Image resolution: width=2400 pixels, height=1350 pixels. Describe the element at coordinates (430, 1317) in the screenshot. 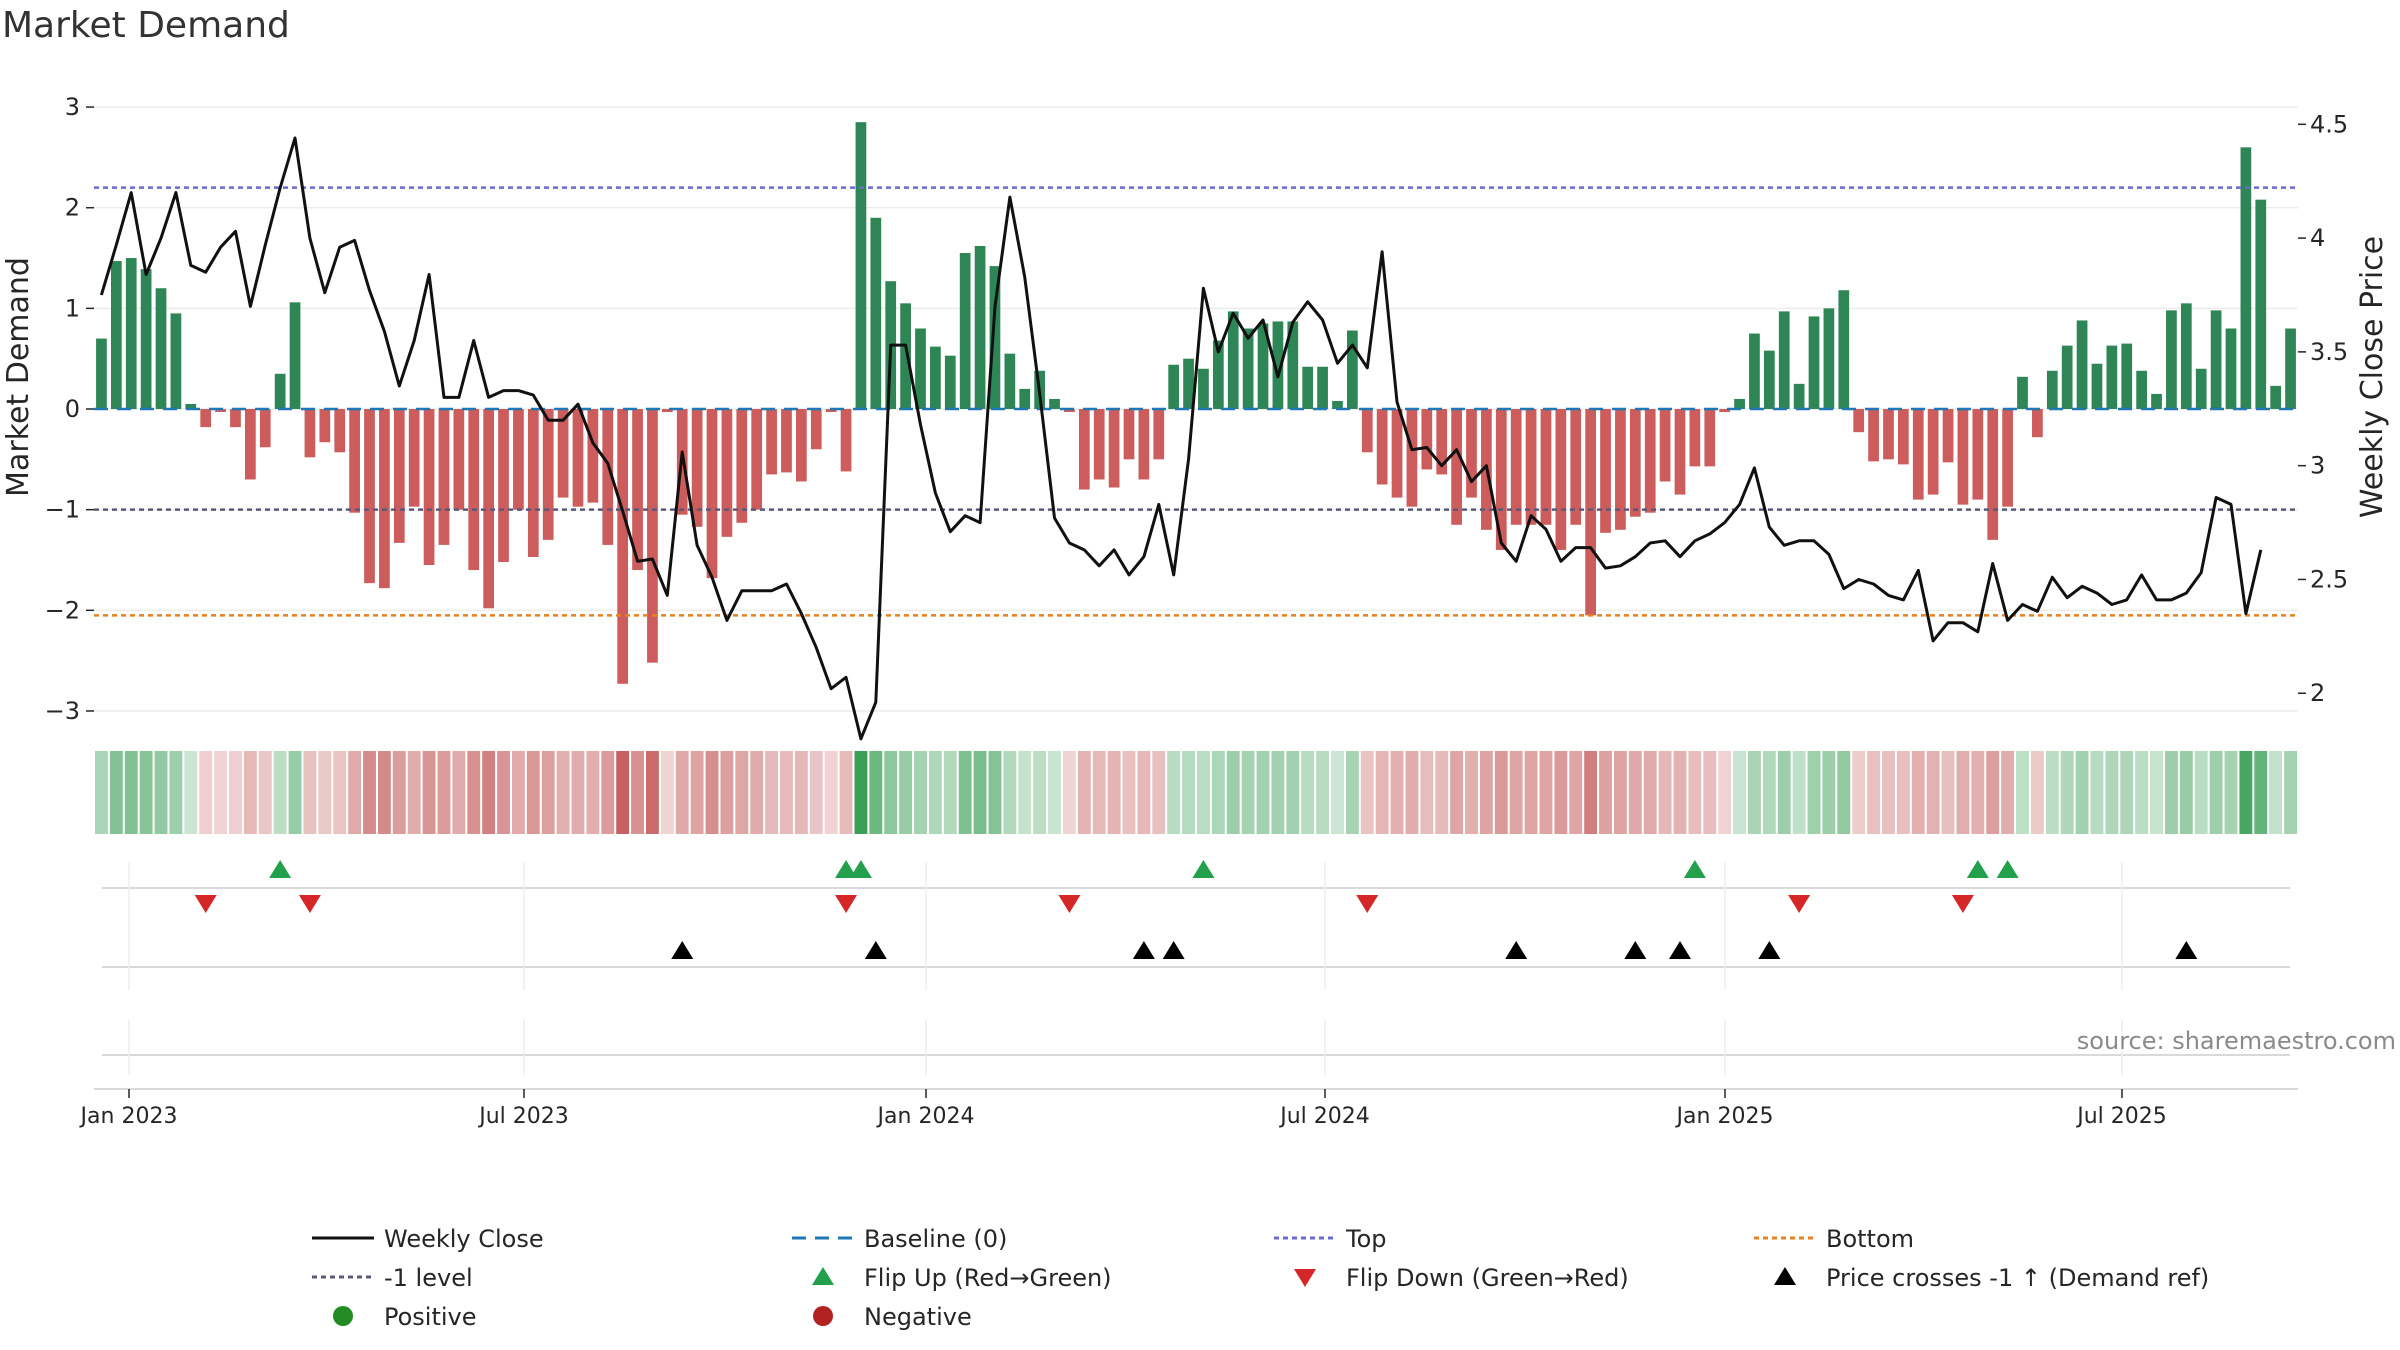

I see `legend-label: Positive` at that location.